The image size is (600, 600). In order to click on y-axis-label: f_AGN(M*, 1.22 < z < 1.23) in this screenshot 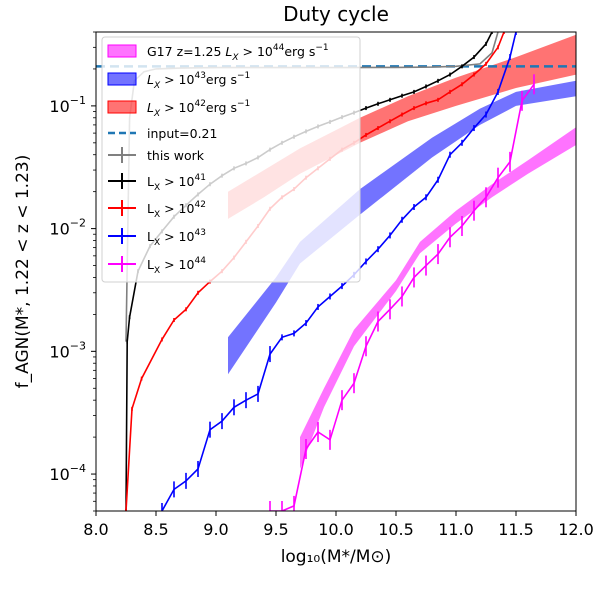, I will do `click(23, 272)`.